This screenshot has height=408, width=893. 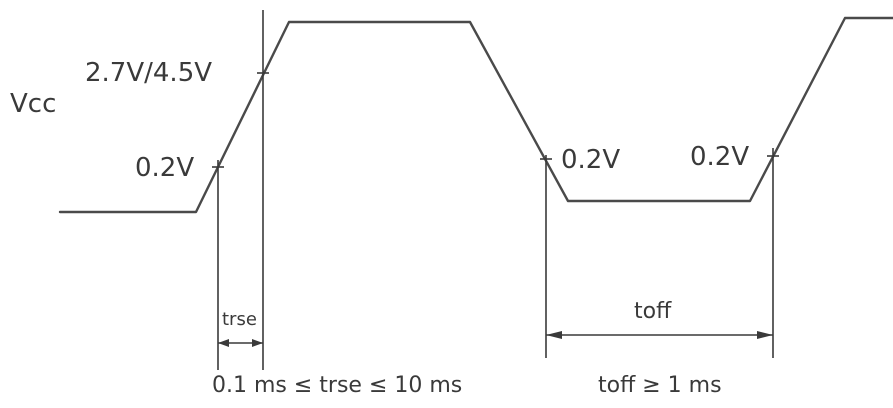 I want to click on threshold-ticks, so click(x=495, y=120).